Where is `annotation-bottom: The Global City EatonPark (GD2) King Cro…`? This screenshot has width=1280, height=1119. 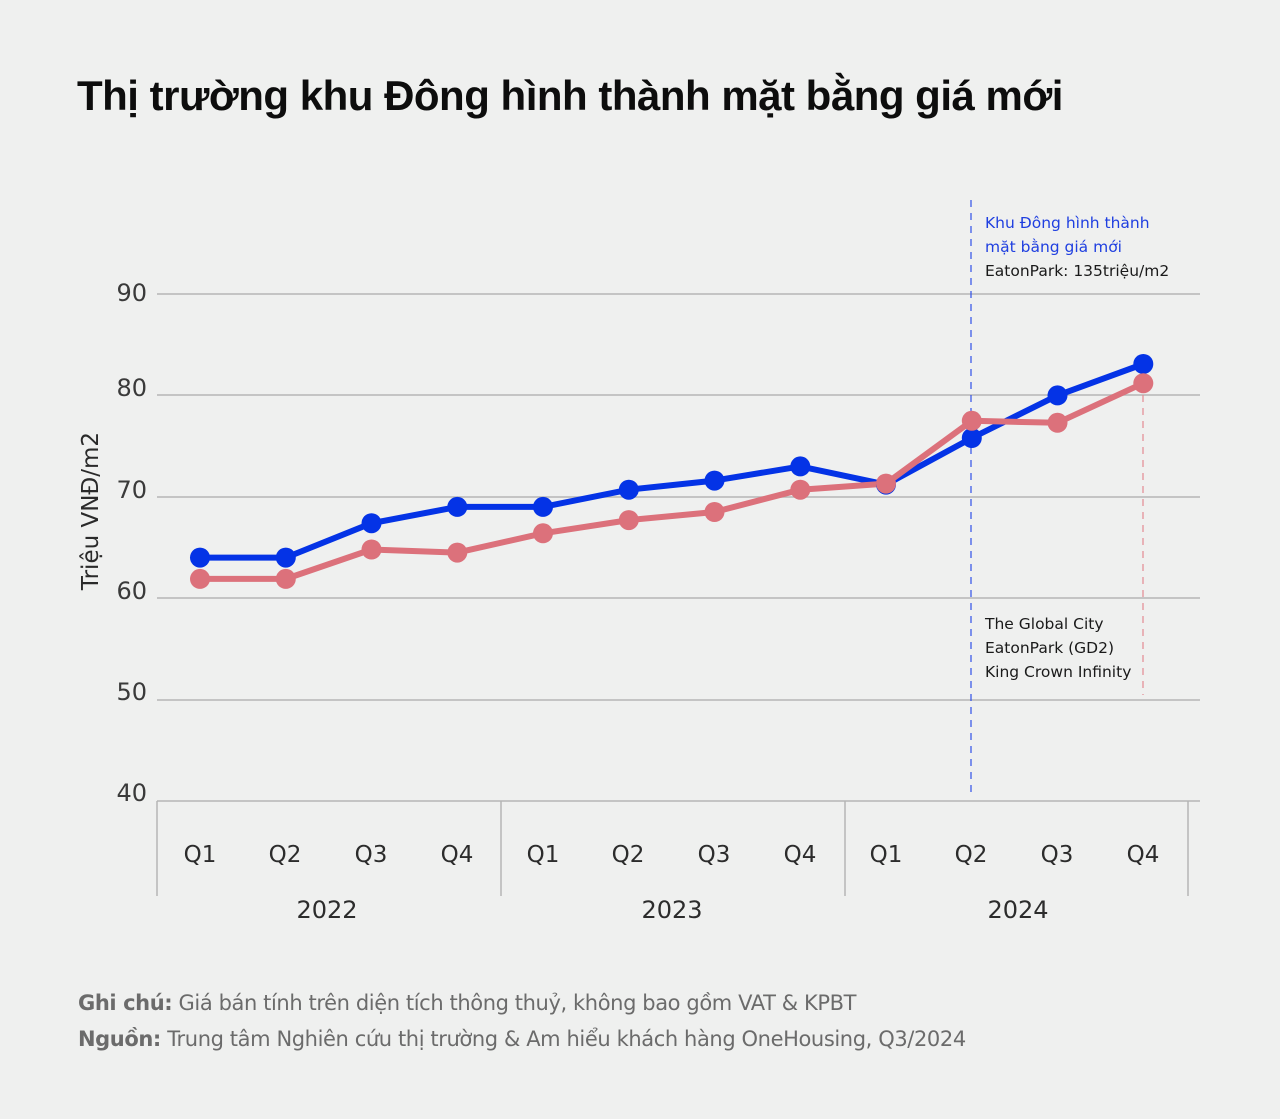
annotation-bottom: The Global City EatonPark (GD2) King Cro… is located at coordinates (1057, 648).